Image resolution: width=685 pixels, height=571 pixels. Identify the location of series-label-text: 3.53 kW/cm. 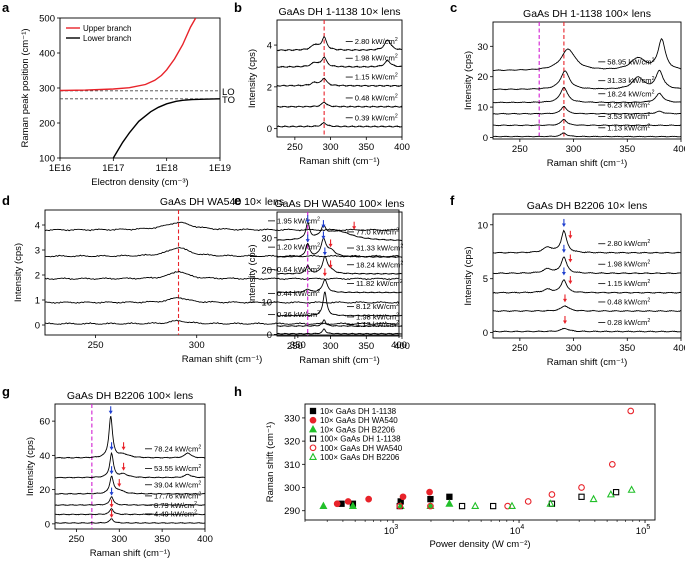
(627, 116).